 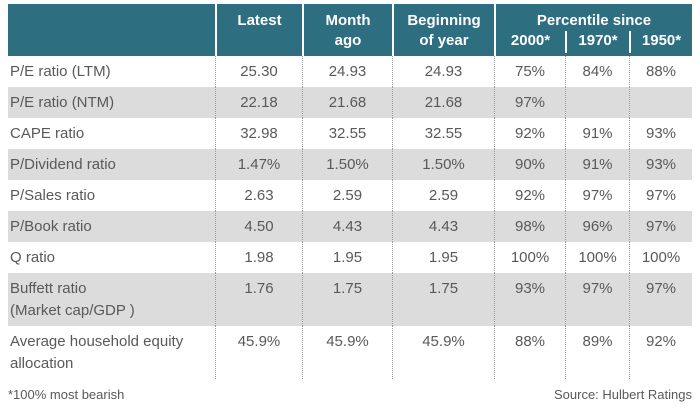 What do you see at coordinates (347, 30) in the screenshot?
I see `header-cell-month-ago: Month ago` at bounding box center [347, 30].